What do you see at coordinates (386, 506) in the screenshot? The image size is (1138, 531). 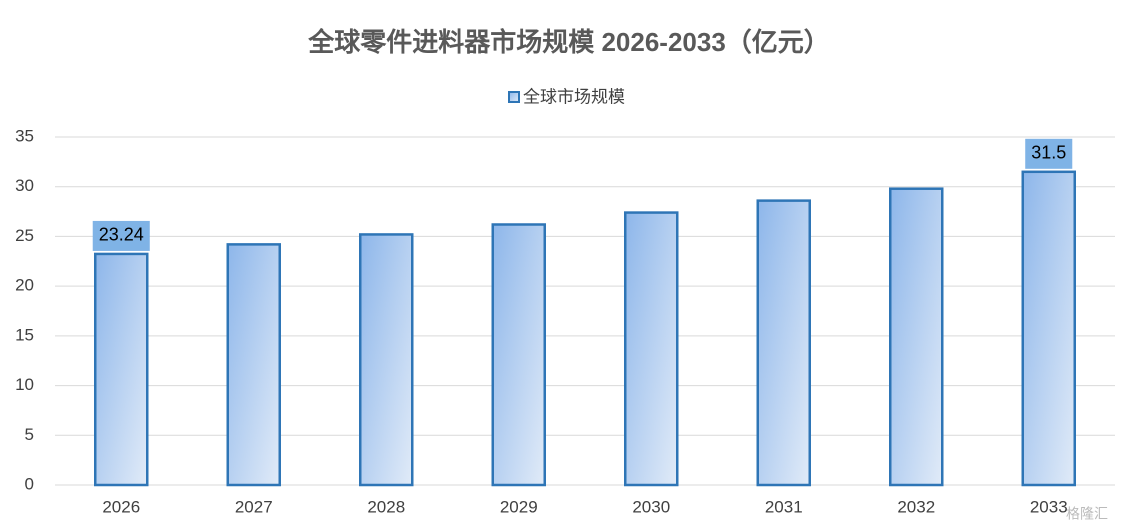 I see `x-tick-label: 2028` at bounding box center [386, 506].